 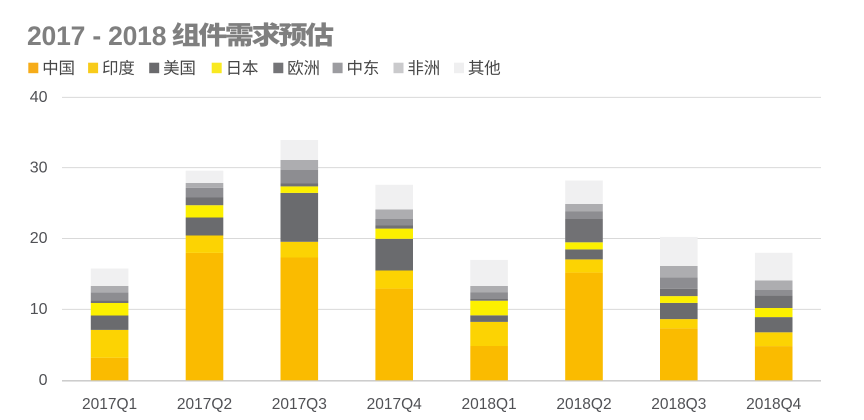 What do you see at coordinates (395, 404) in the screenshot?
I see `svg-text: 2017Q4` at bounding box center [395, 404].